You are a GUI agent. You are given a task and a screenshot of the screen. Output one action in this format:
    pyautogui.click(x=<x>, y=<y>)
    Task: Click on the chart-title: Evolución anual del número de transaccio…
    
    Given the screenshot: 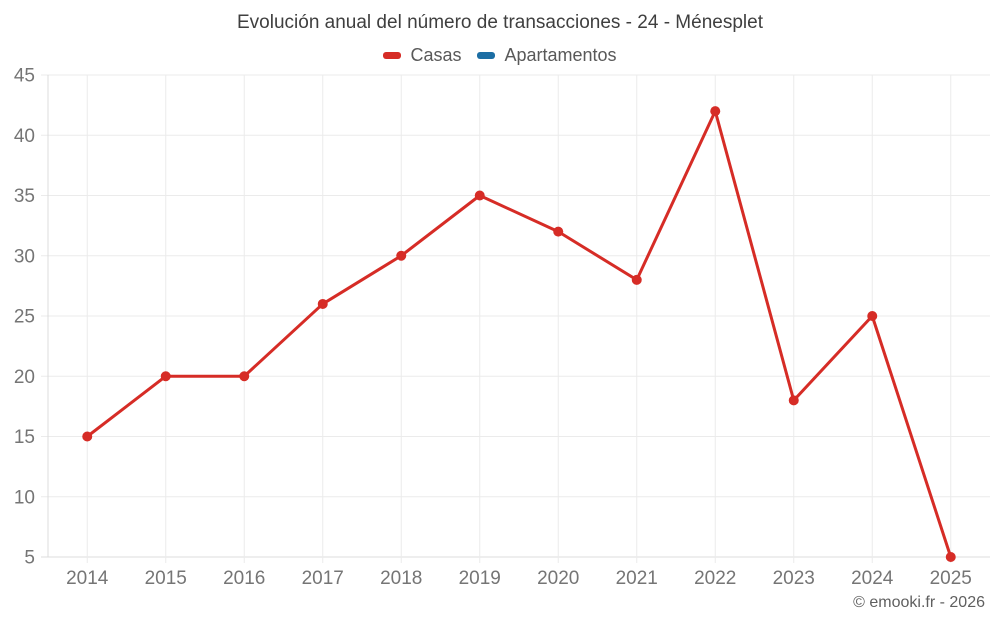 What is the action you would take?
    pyautogui.click(x=500, y=22)
    